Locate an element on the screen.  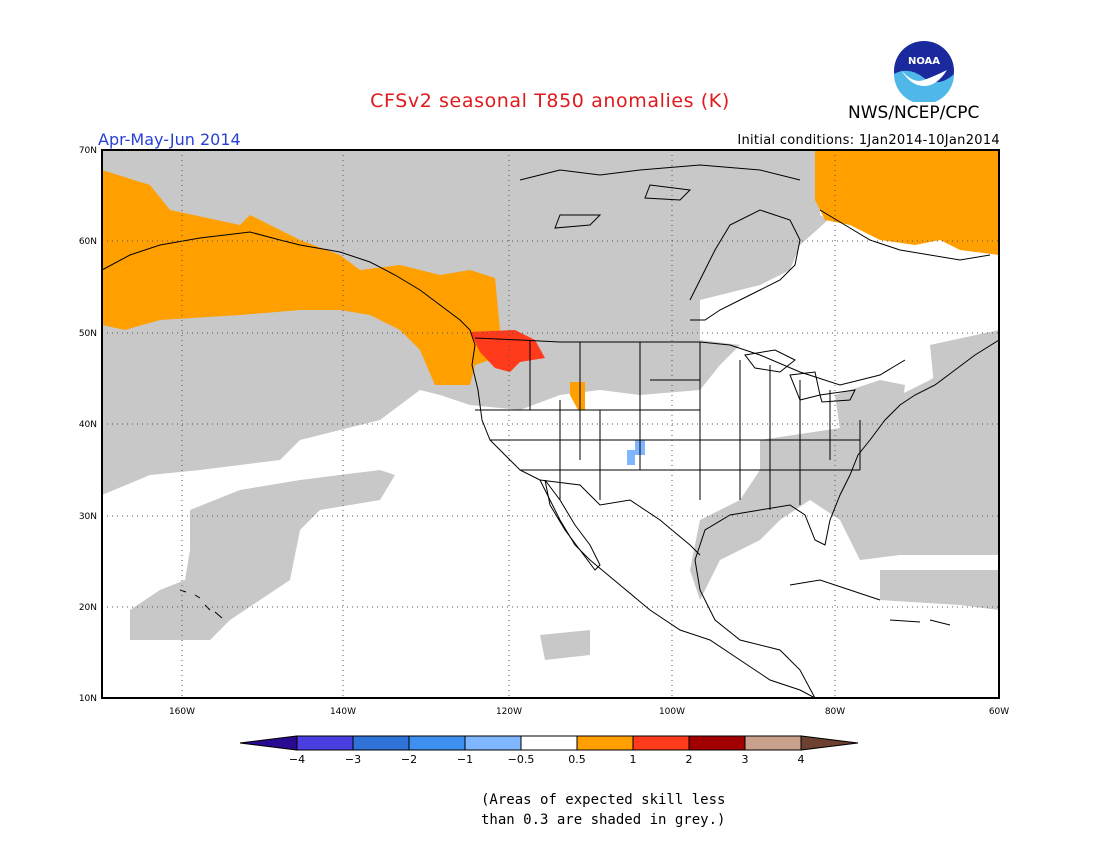
lat-tick-label: 50N is located at coordinates (88, 334).